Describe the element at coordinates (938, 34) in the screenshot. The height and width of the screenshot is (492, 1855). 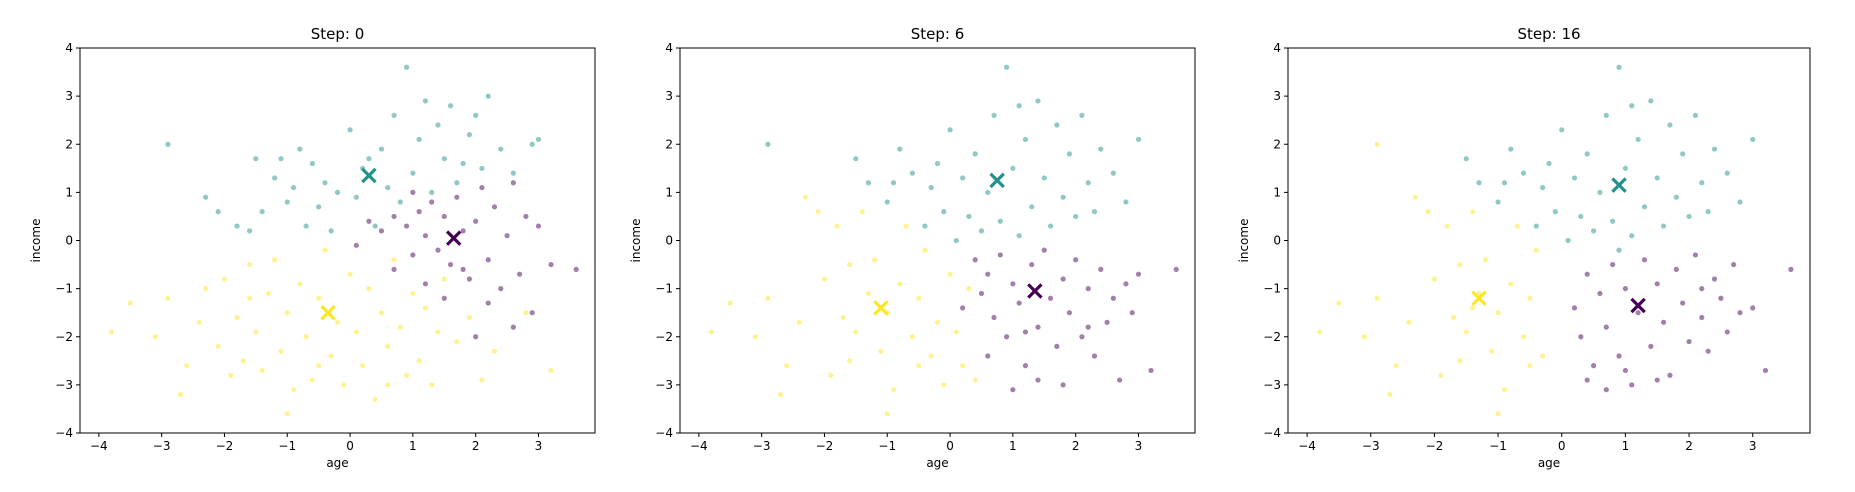
I see `chart-title: Step: 6` at that location.